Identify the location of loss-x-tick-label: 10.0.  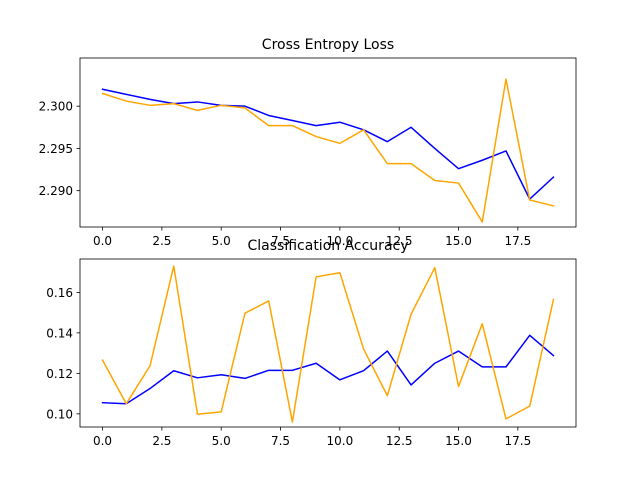
(340, 241).